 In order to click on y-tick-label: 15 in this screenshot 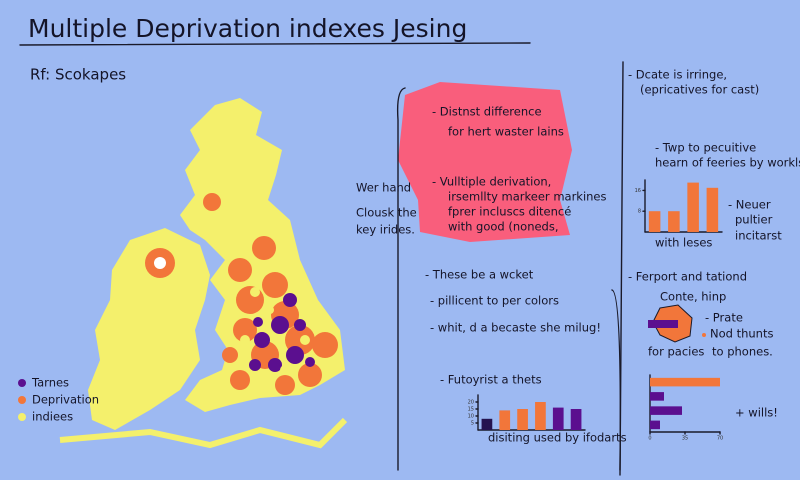, I will do `click(471, 410)`.